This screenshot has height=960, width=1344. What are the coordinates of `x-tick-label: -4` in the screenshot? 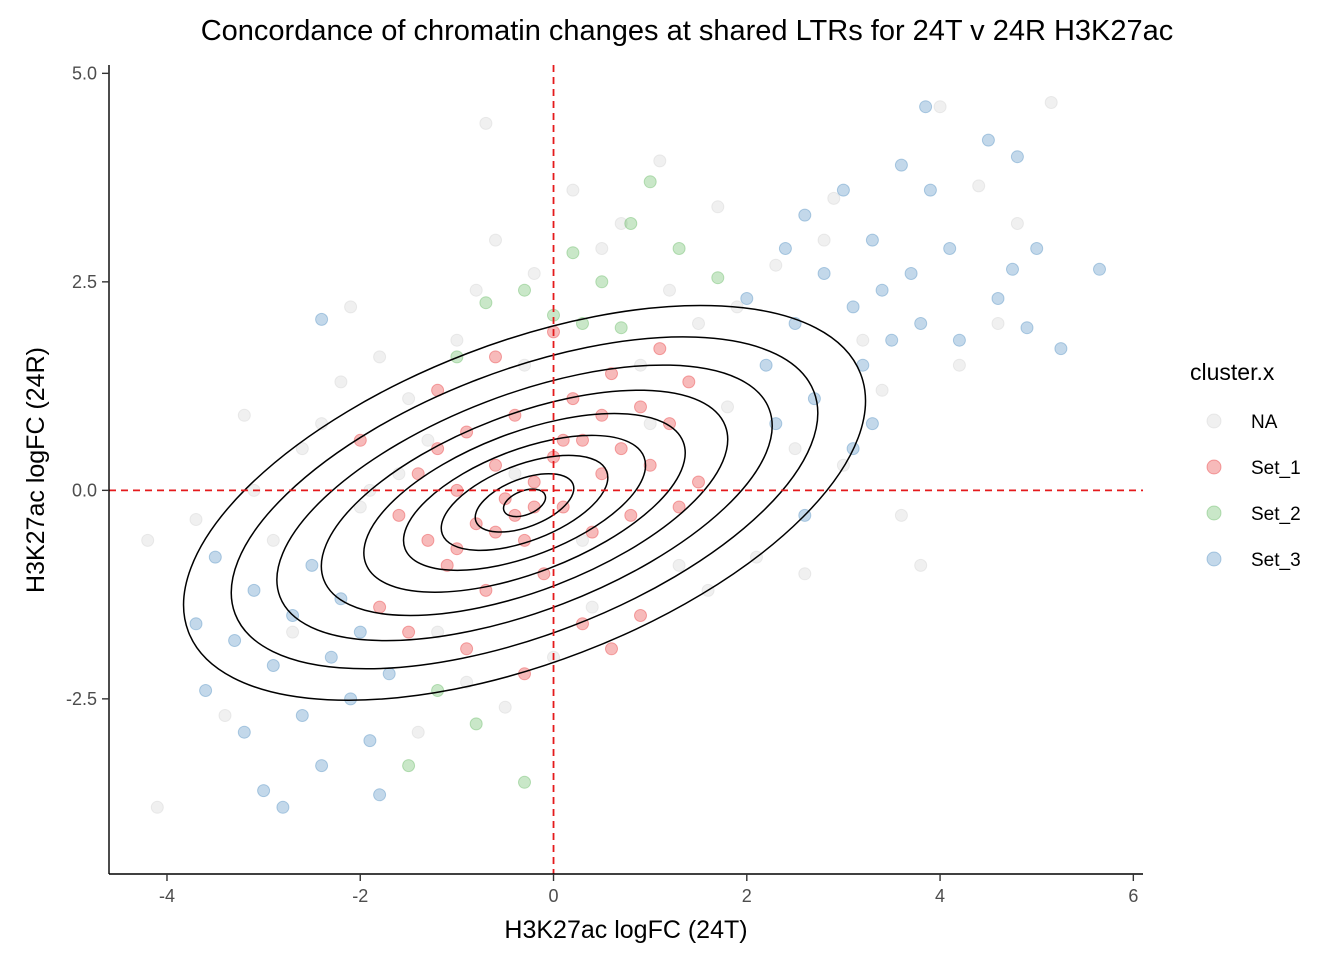 It's located at (167, 896).